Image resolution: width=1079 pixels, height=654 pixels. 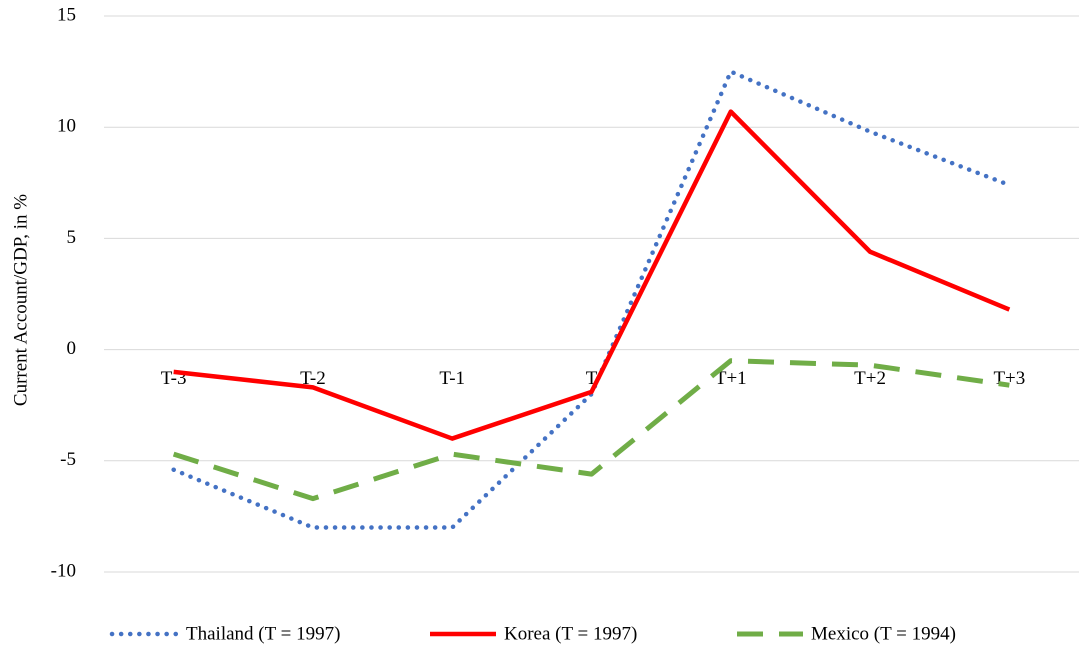 I want to click on x-tick-label: T-1, so click(x=452, y=378).